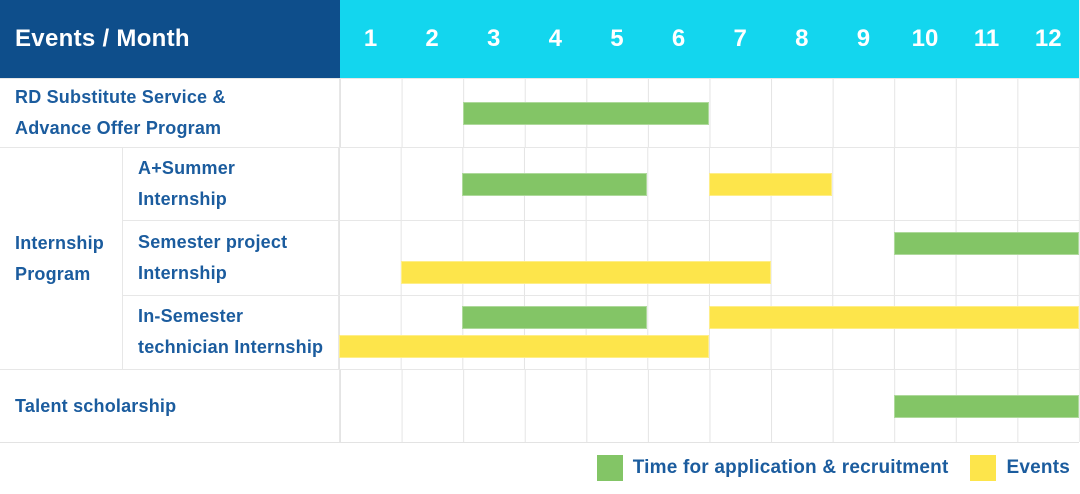  I want to click on legend-swatch-yellow, so click(983, 468).